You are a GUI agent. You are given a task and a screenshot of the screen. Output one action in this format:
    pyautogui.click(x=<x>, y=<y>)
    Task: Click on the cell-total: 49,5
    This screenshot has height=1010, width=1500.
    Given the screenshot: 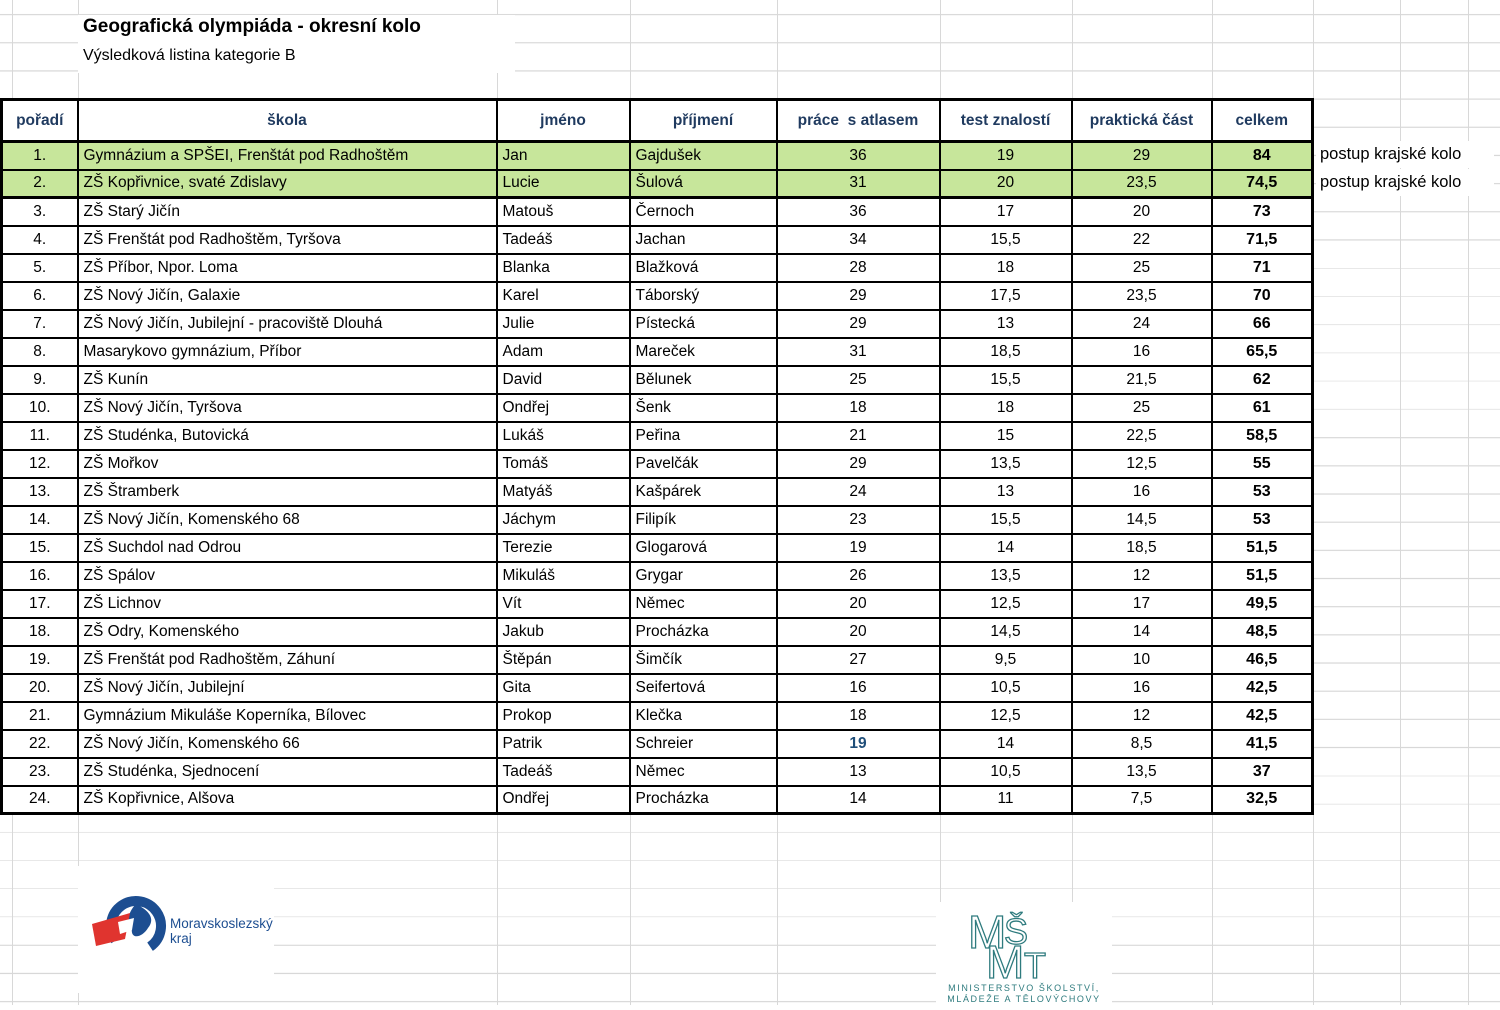 What is the action you would take?
    pyautogui.click(x=1262, y=603)
    